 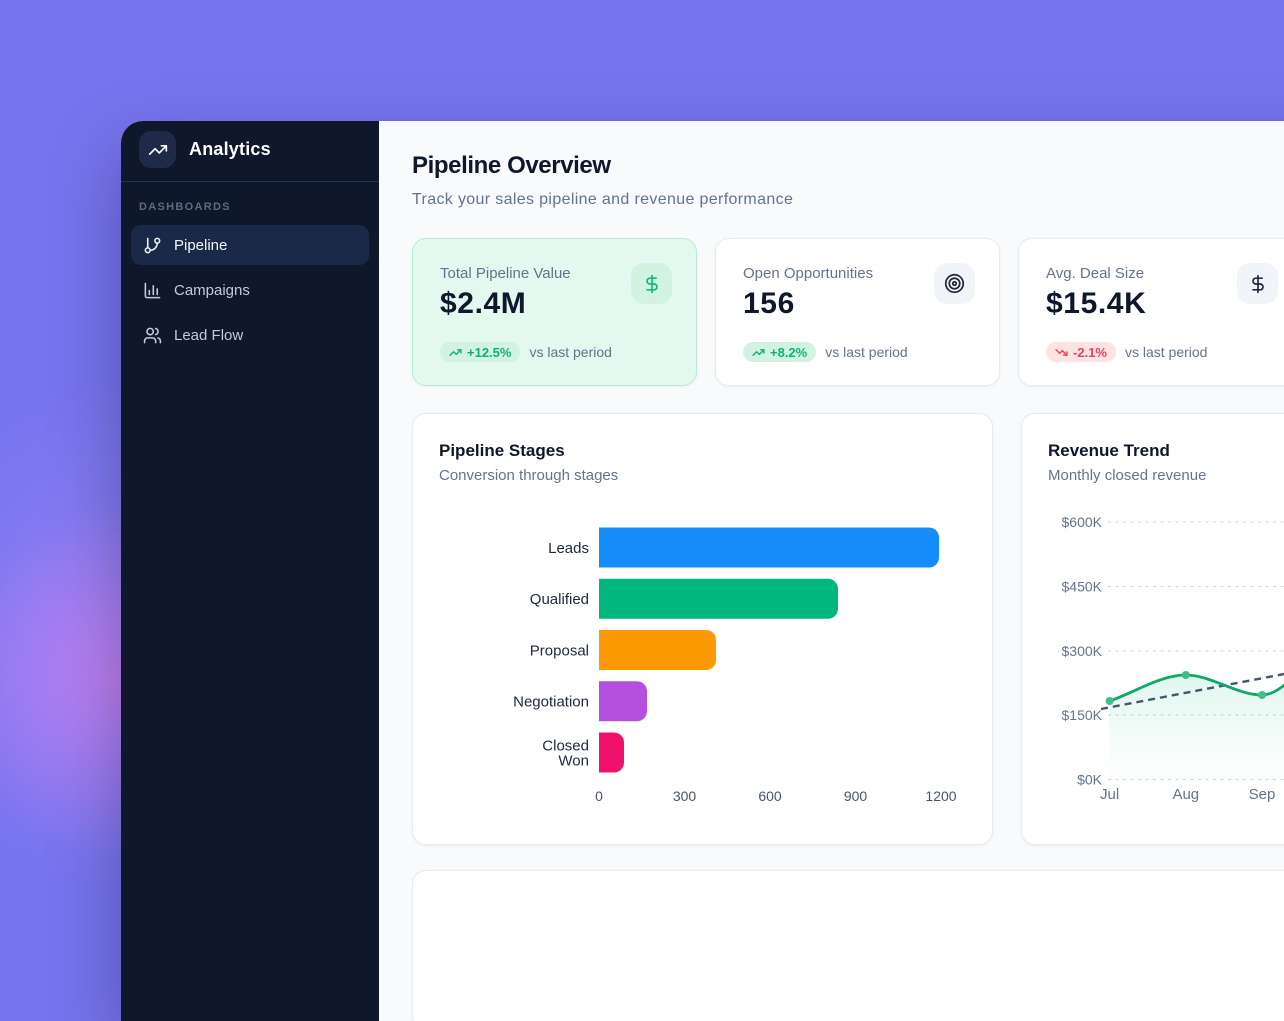 What do you see at coordinates (599, 796) in the screenshot?
I see `svg-text: 0` at bounding box center [599, 796].